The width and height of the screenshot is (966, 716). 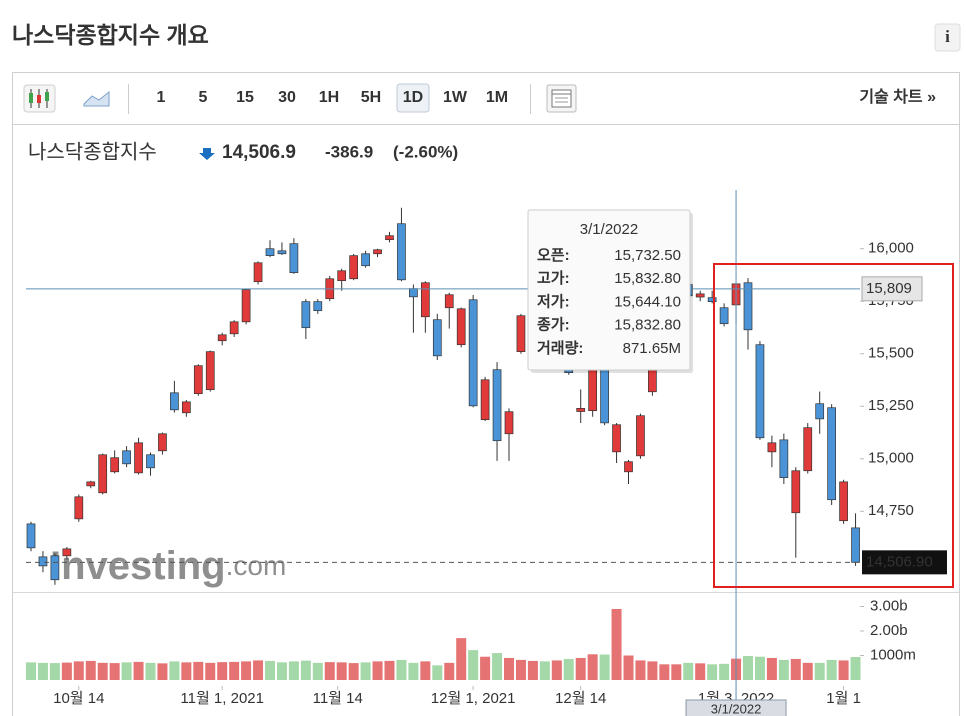 I want to click on quote-price: 14,506.9, so click(x=259, y=152).